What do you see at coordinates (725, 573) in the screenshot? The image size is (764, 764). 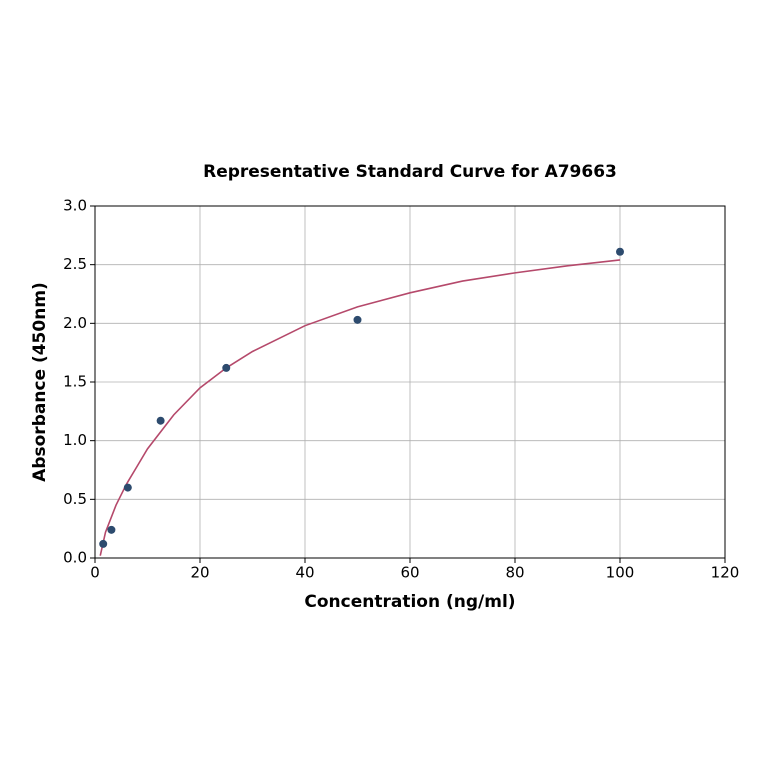 I see `x-tick-label: 120` at bounding box center [725, 573].